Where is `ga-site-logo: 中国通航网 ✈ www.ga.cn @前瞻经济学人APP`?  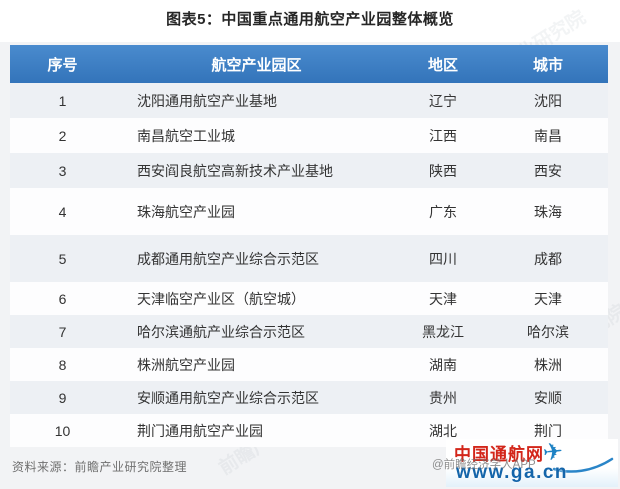
ga-site-logo: 中国通航网 ✈ www.ga.cn @前瞻经济学人APP is located at coordinates (525, 462).